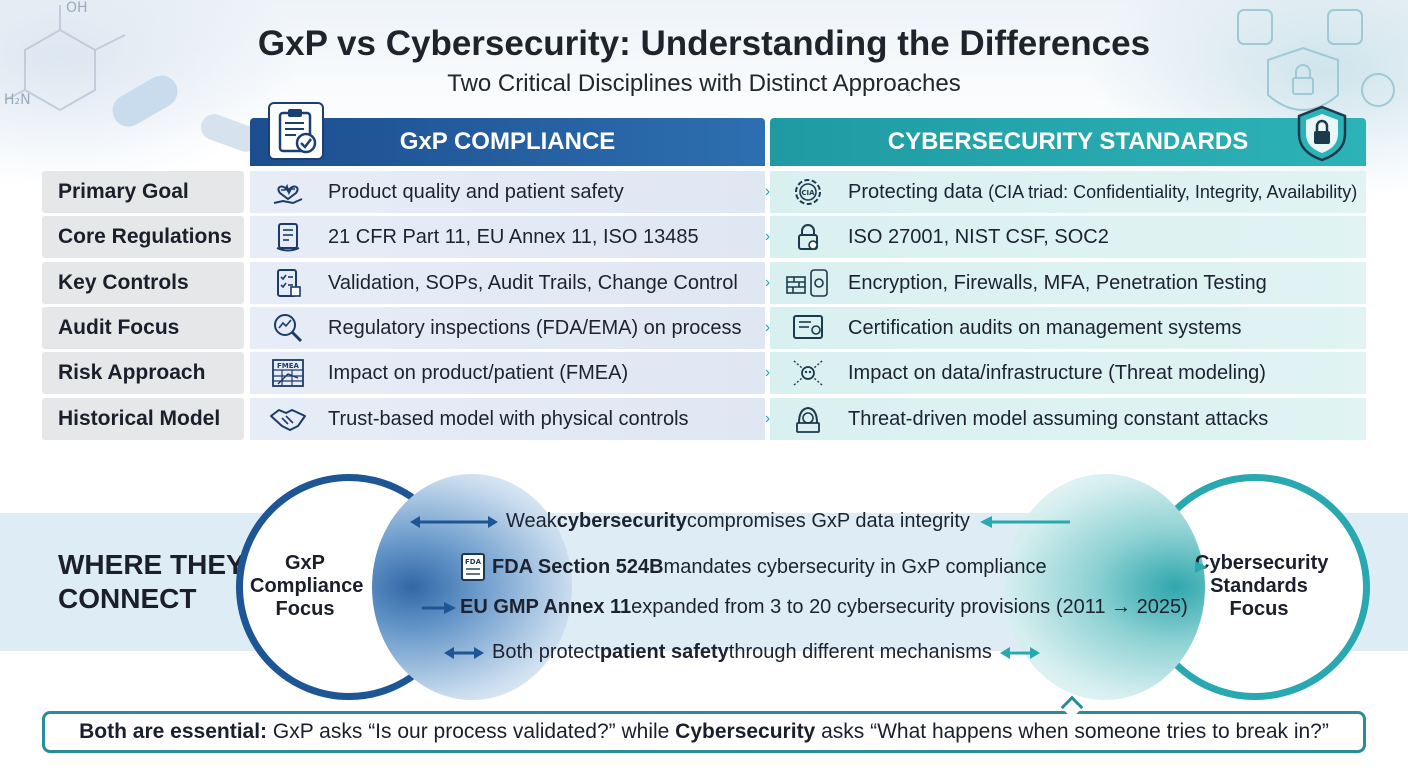  Describe the element at coordinates (507, 373) in the screenshot. I see `gxp-cell: FMEA Impact on product/patient (FMEA)` at that location.